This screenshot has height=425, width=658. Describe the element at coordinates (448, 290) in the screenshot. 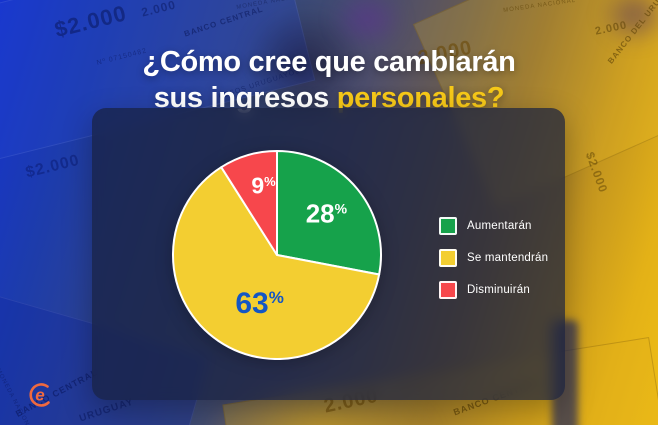

I see `legend-swatch-red` at that location.